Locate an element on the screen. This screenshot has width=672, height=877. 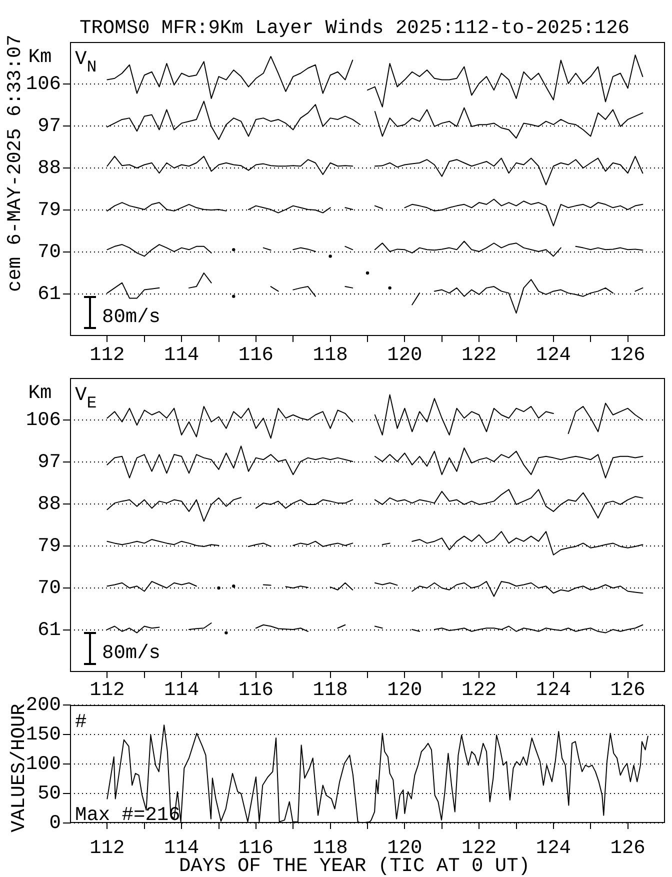
y-tick-label: 150 is located at coordinates (43, 735).